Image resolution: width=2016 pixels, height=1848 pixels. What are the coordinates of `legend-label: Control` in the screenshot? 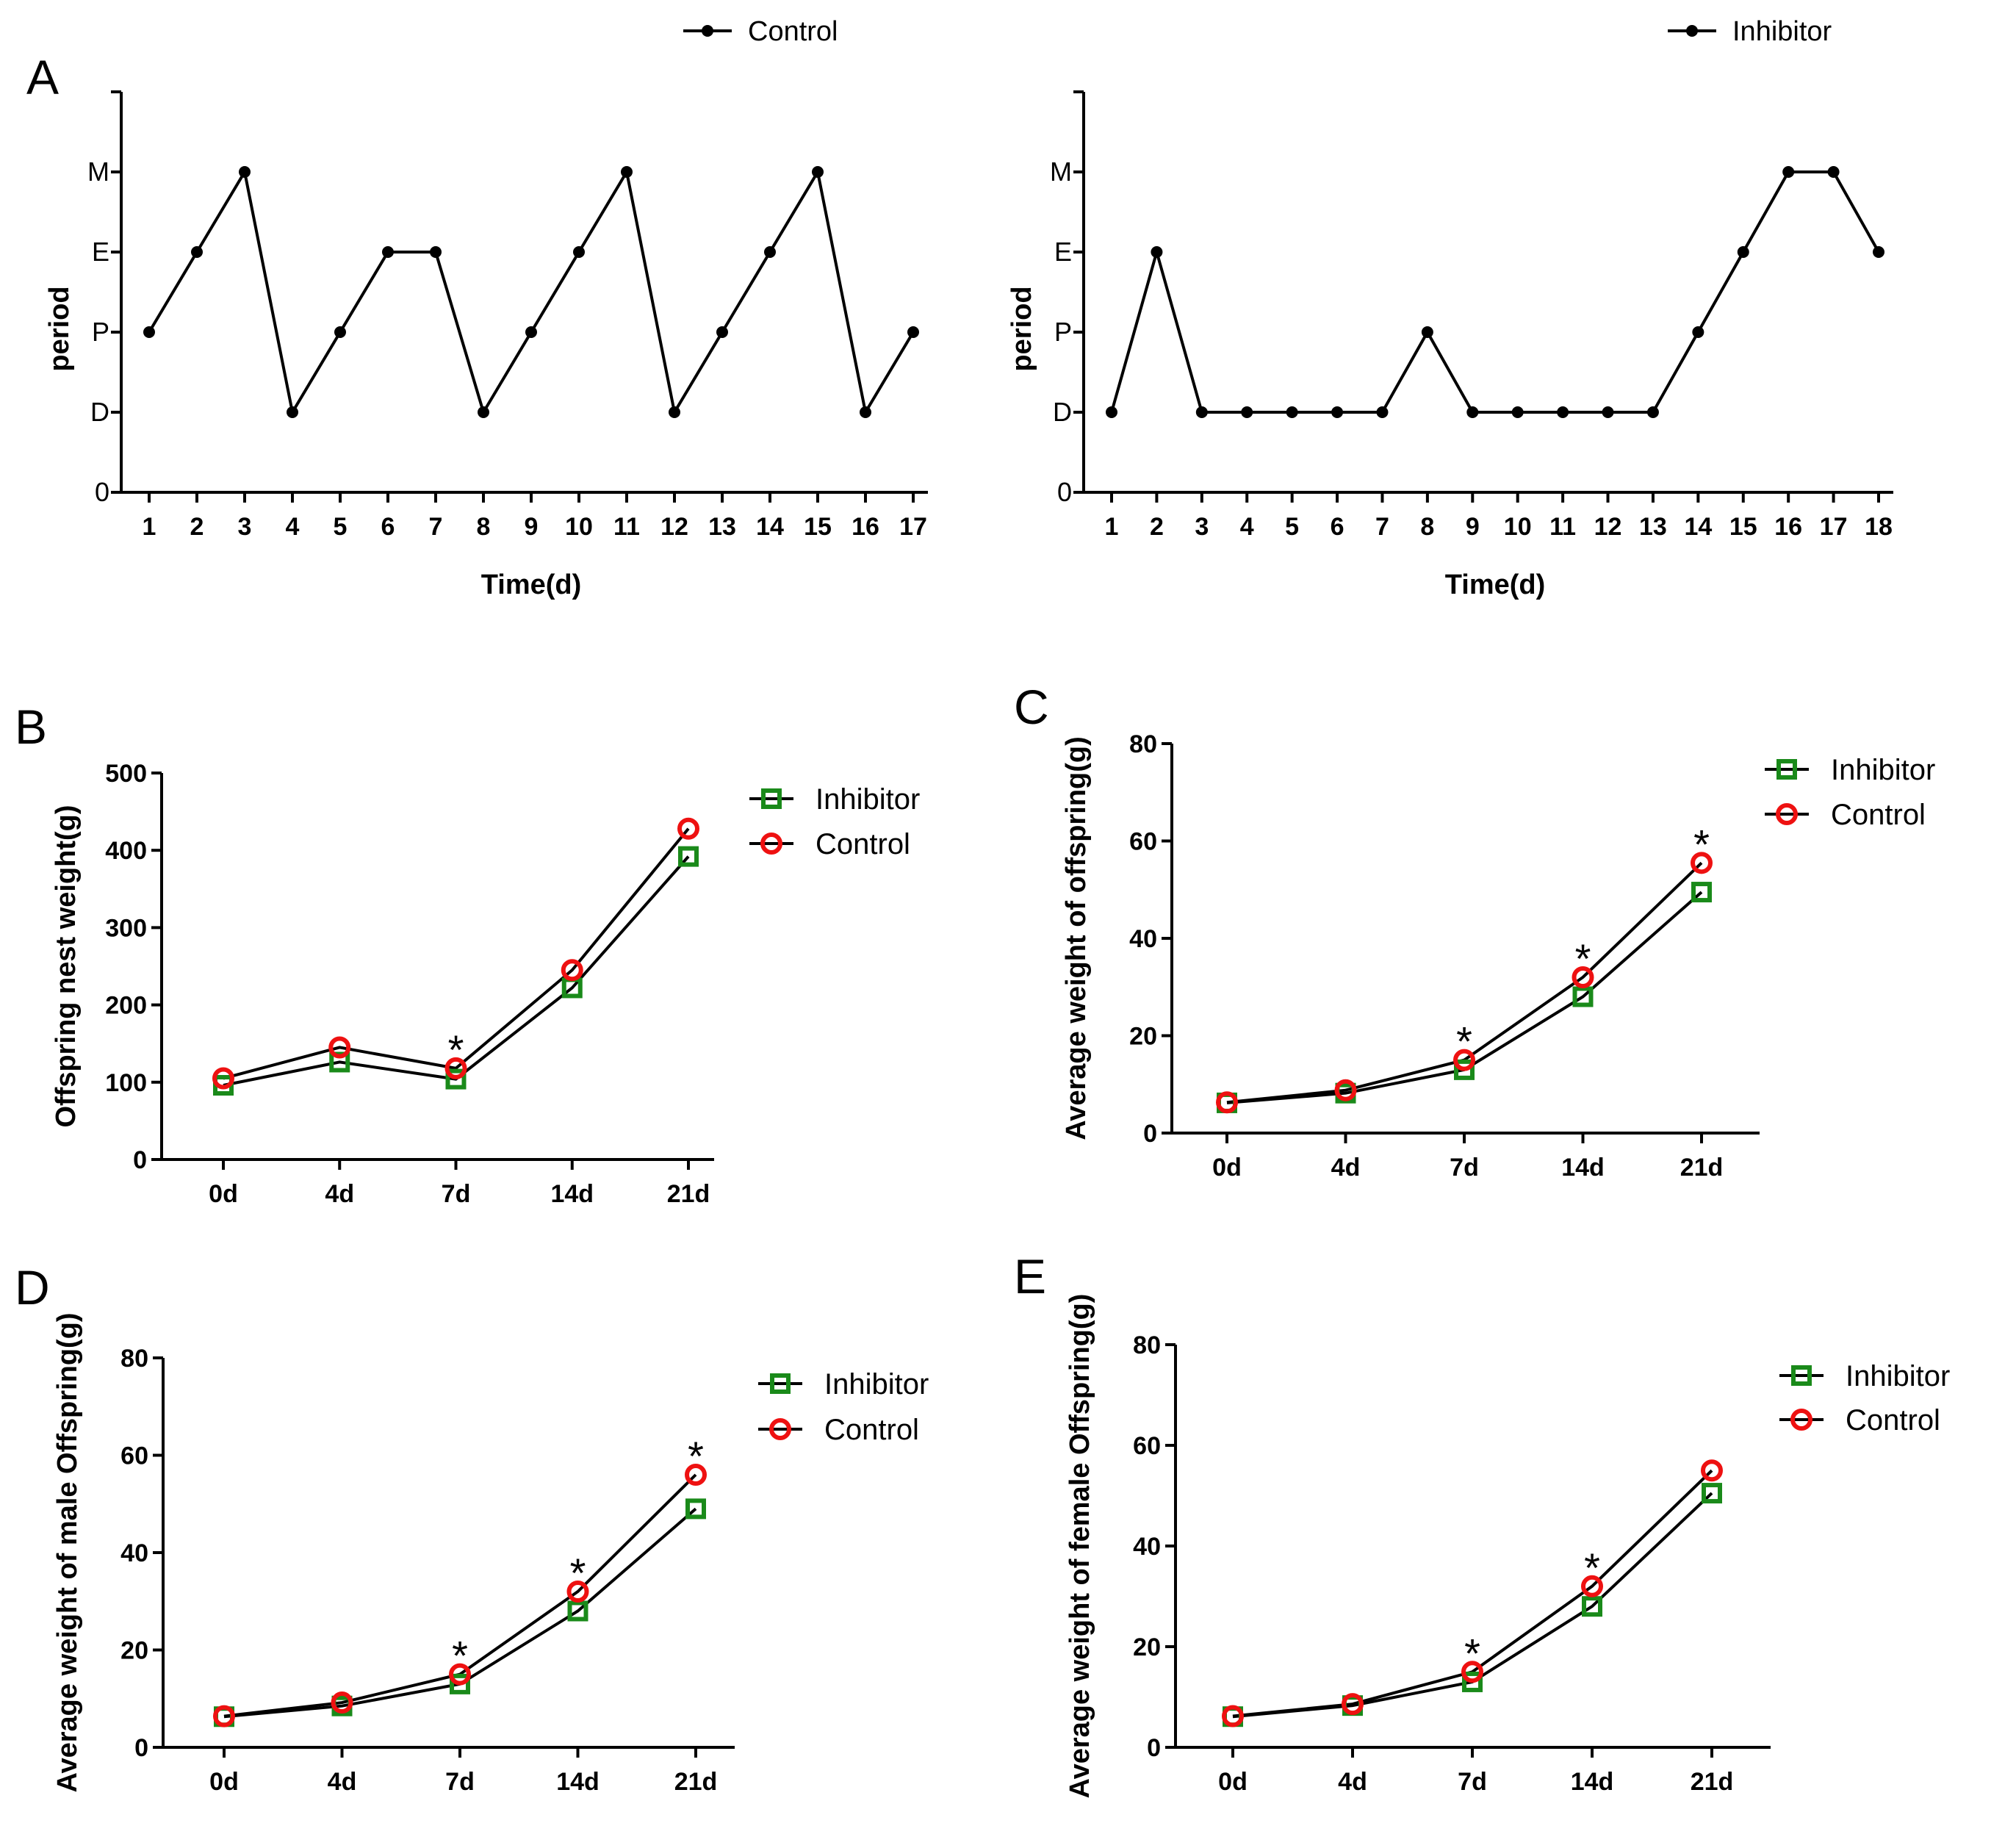 It's located at (793, 31).